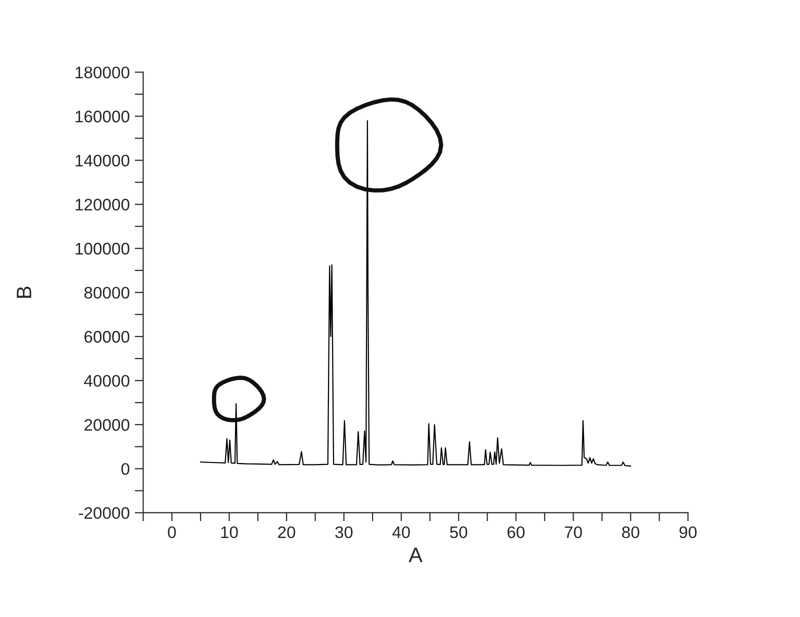  What do you see at coordinates (172, 532) in the screenshot?
I see `x-tick-label: 0` at bounding box center [172, 532].